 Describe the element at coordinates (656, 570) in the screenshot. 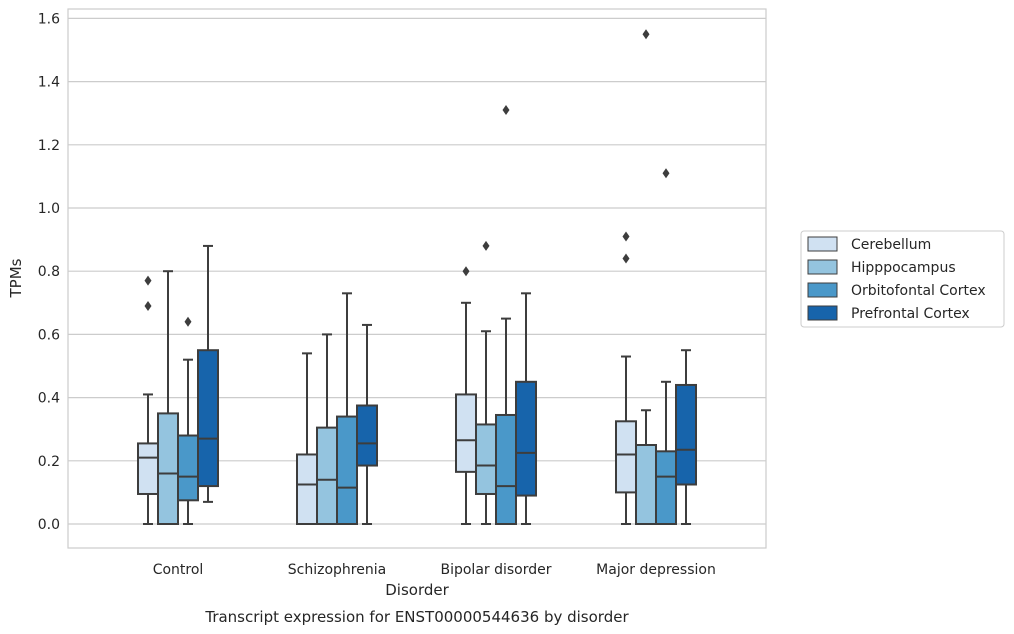

I see `x-tick-label: Major depression` at that location.